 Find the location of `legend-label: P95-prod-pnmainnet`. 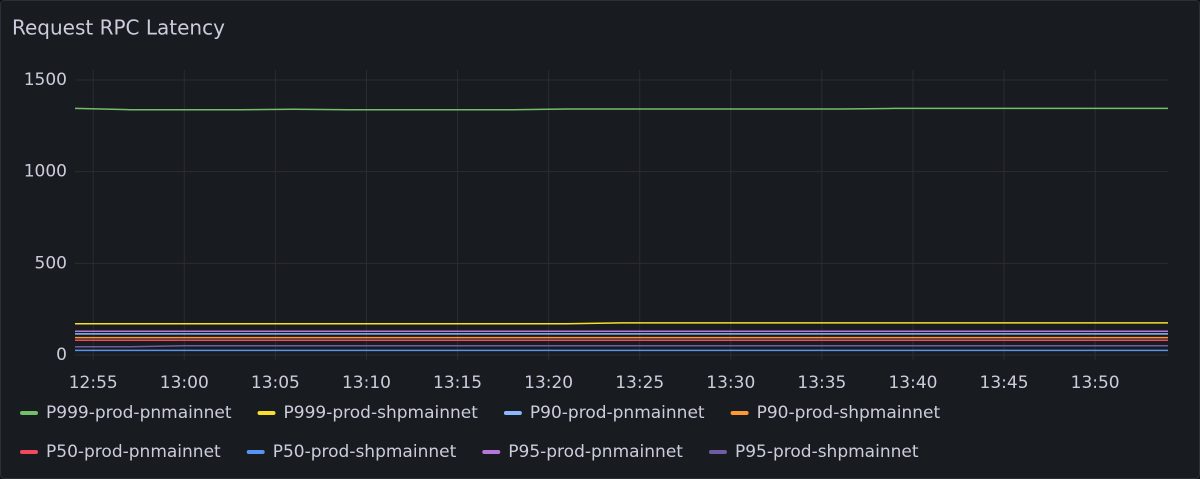

legend-label: P95-prod-pnmainnet is located at coordinates (595, 452).